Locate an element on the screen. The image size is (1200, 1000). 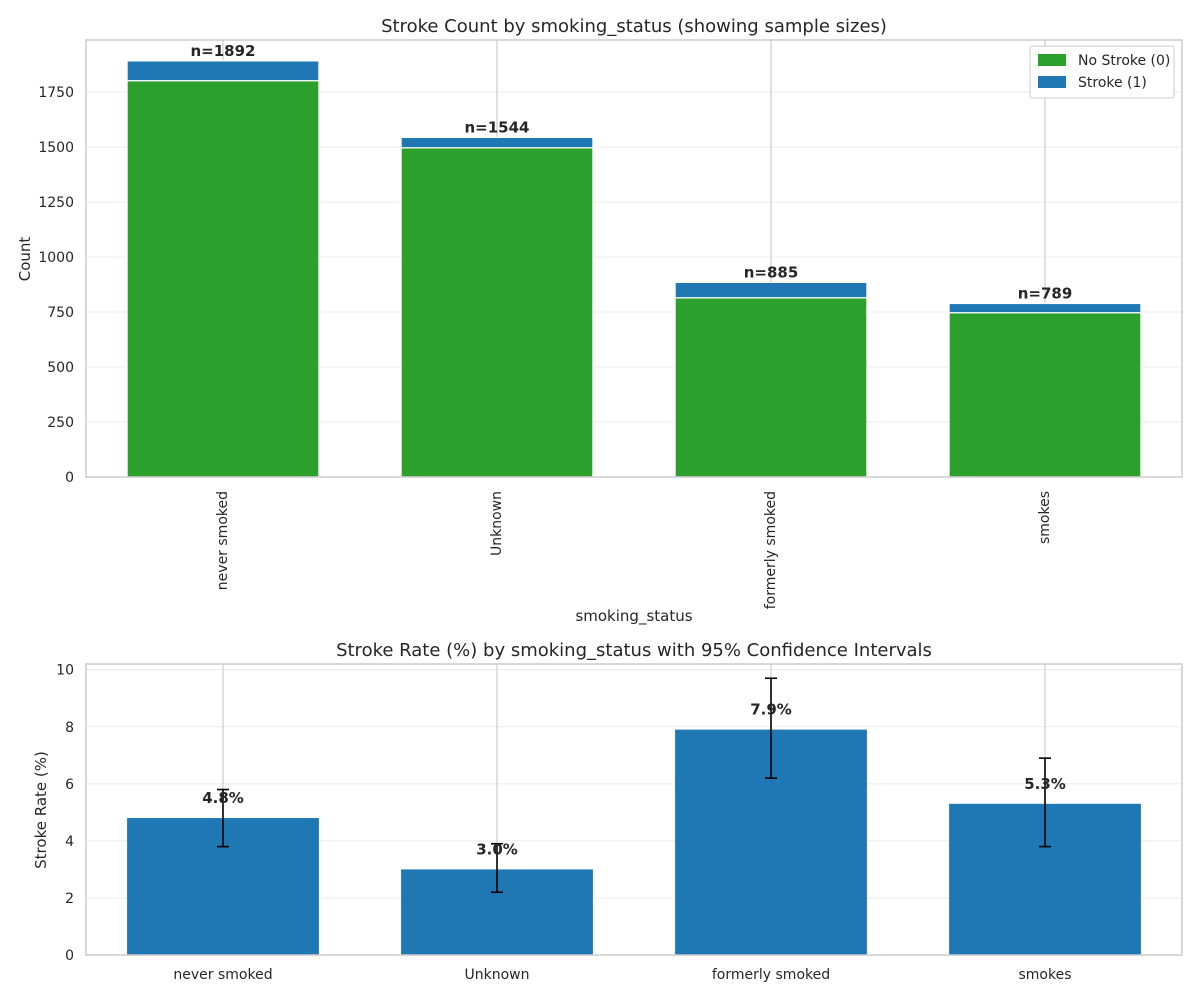
chart1-y-tick-label: 1750 is located at coordinates (56, 93).